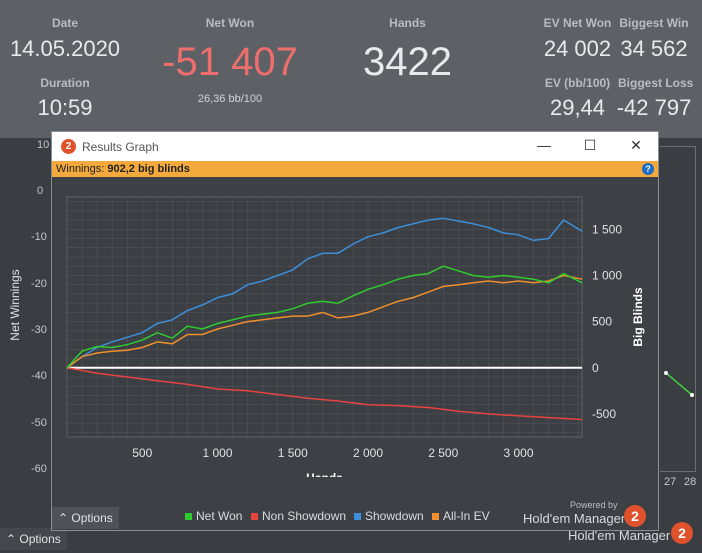  What do you see at coordinates (217, 453) in the screenshot?
I see `x-tick-label: 1 000` at bounding box center [217, 453].